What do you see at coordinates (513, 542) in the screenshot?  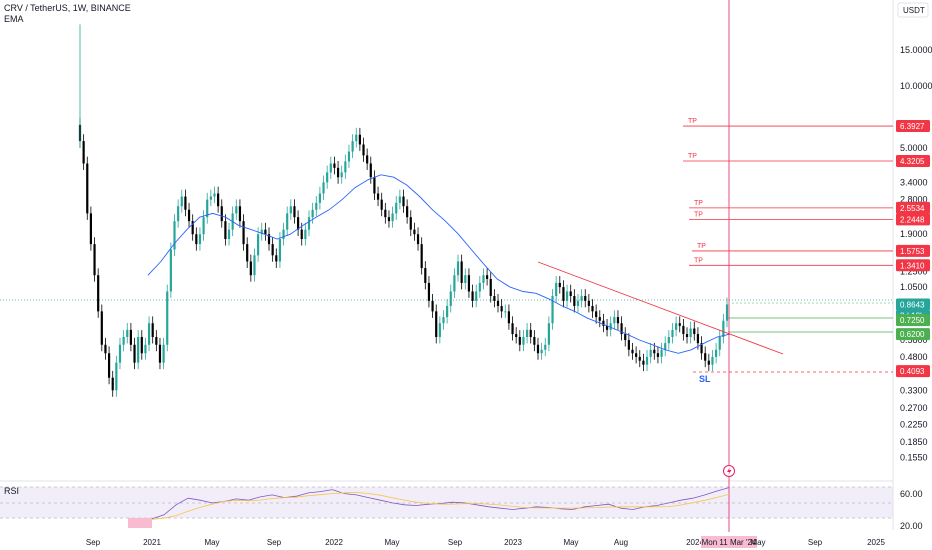 I see `time-tick: 2023` at bounding box center [513, 542].